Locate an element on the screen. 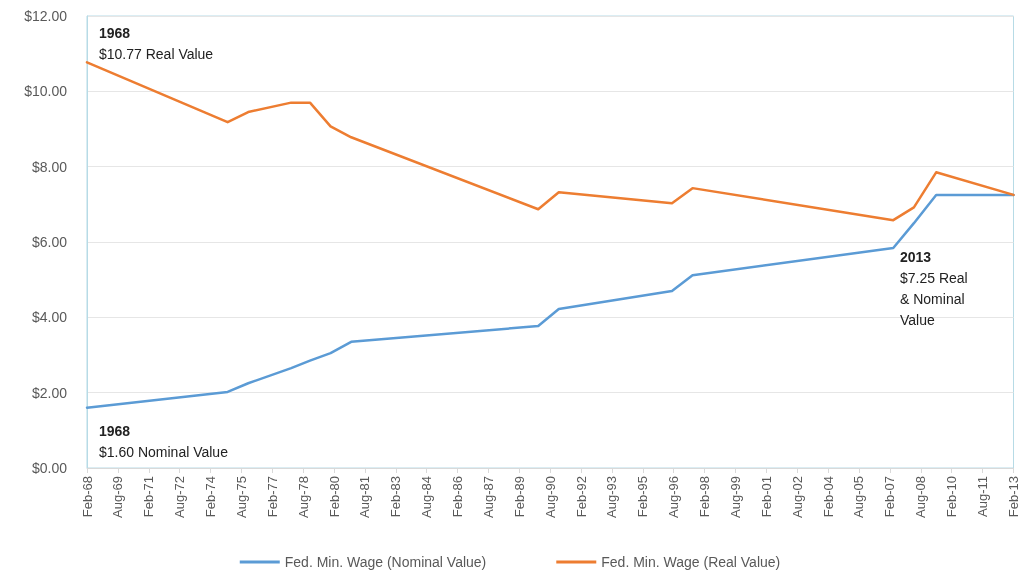  x-tick-label: Feb-74 is located at coordinates (211, 497).